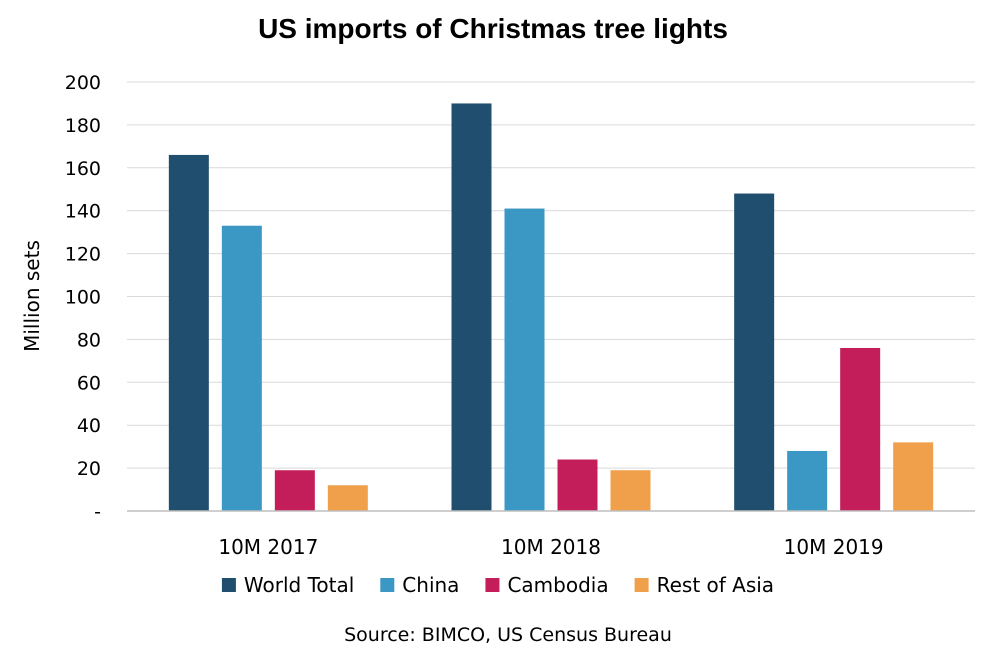 This screenshot has height=659, width=1000. I want to click on legend-label: Cambodia, so click(557, 585).